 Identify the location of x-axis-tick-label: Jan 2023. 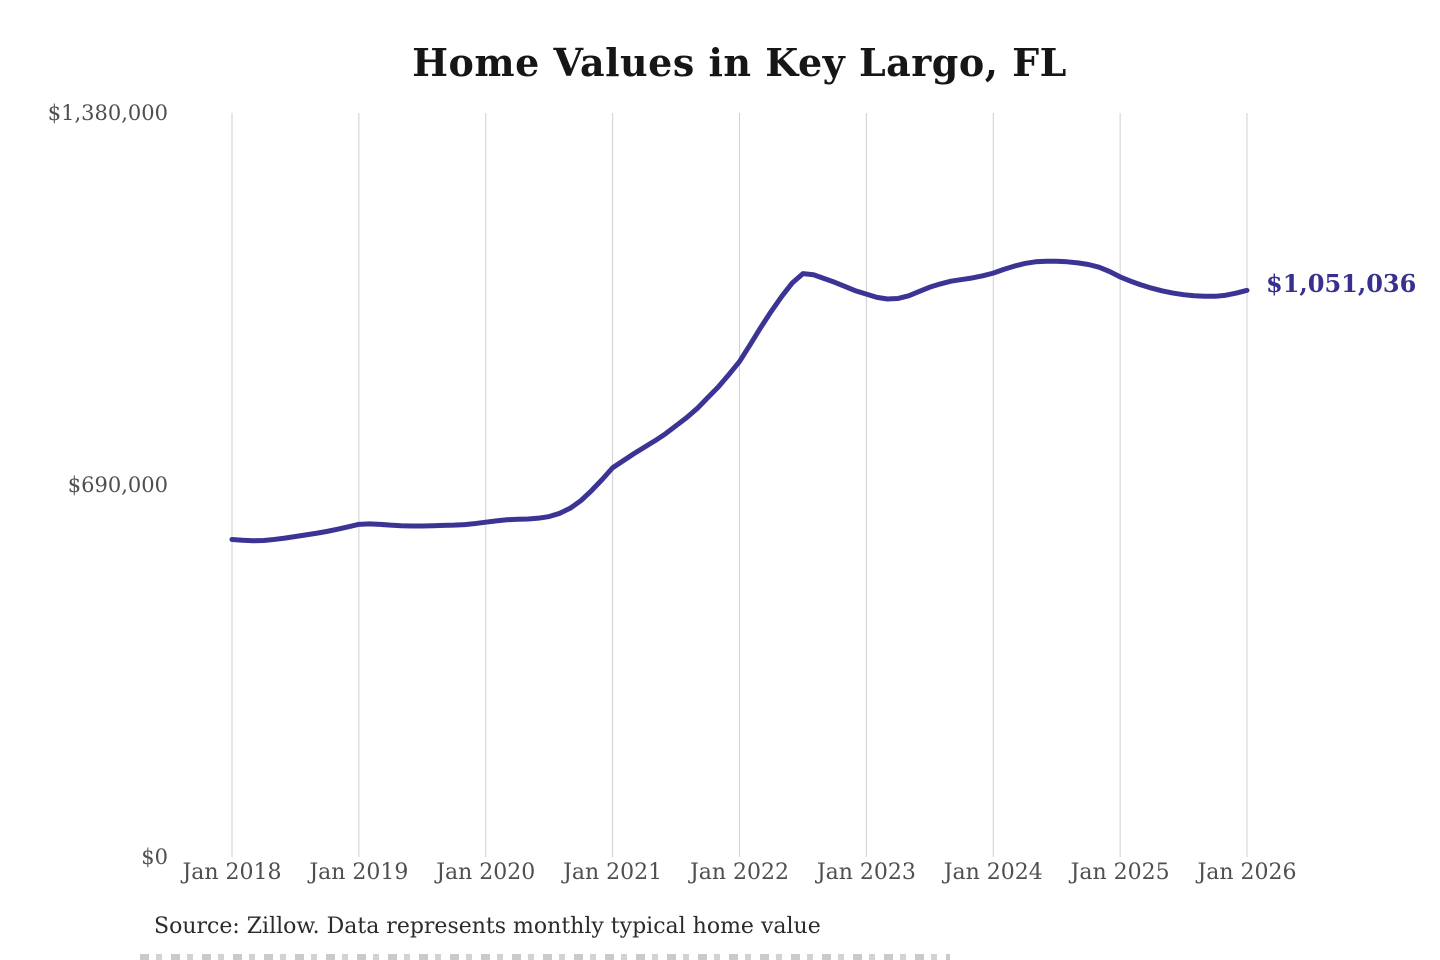
(866, 872).